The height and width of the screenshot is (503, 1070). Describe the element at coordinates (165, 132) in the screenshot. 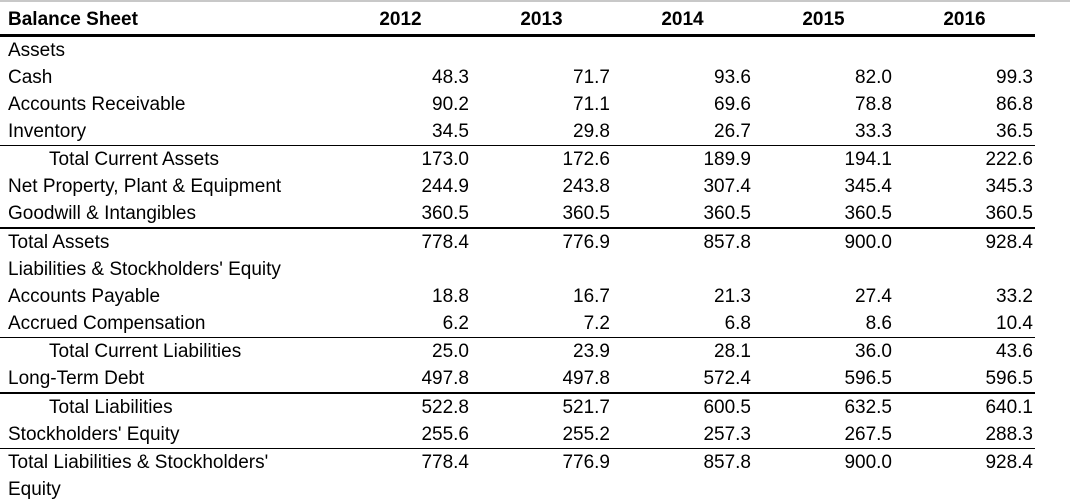

I see `row-label: Inventory` at that location.